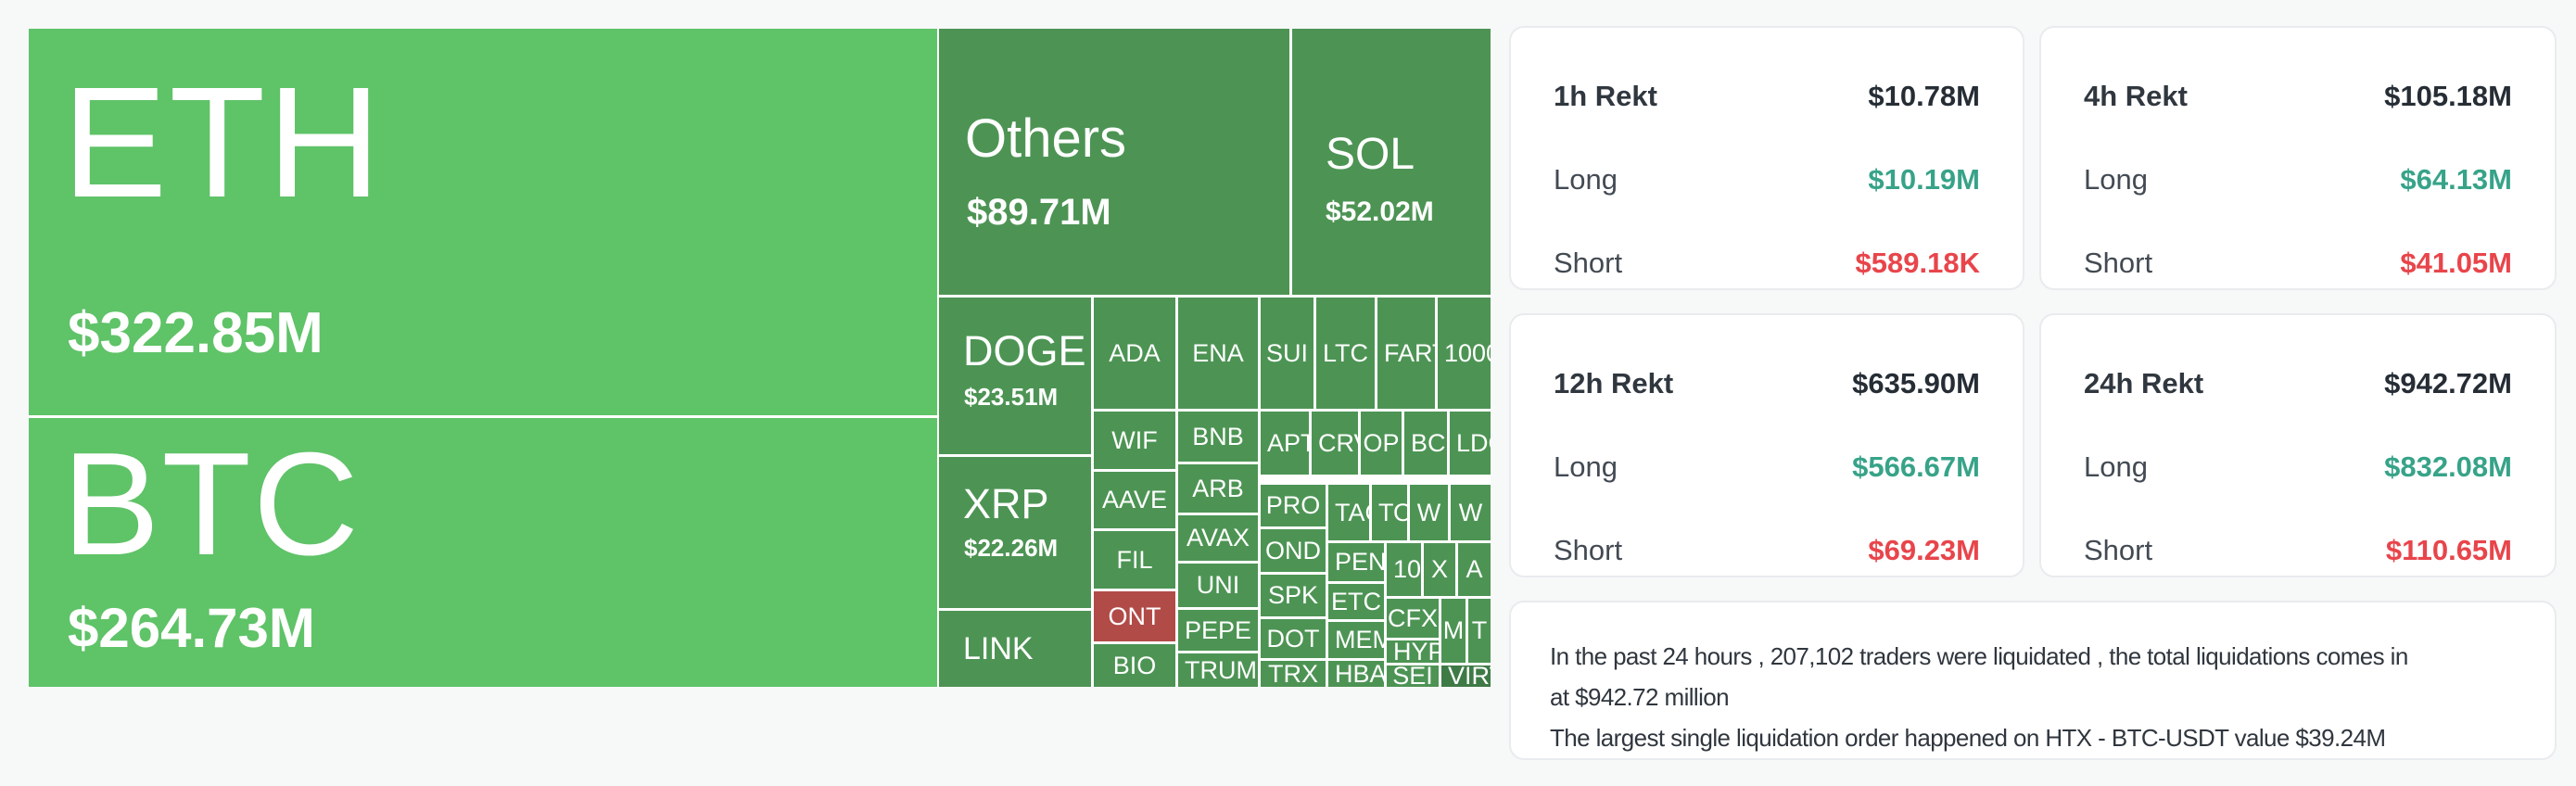 The height and width of the screenshot is (786, 2576). What do you see at coordinates (2298, 179) in the screenshot?
I see `long-row: Long $64.13M` at bounding box center [2298, 179].